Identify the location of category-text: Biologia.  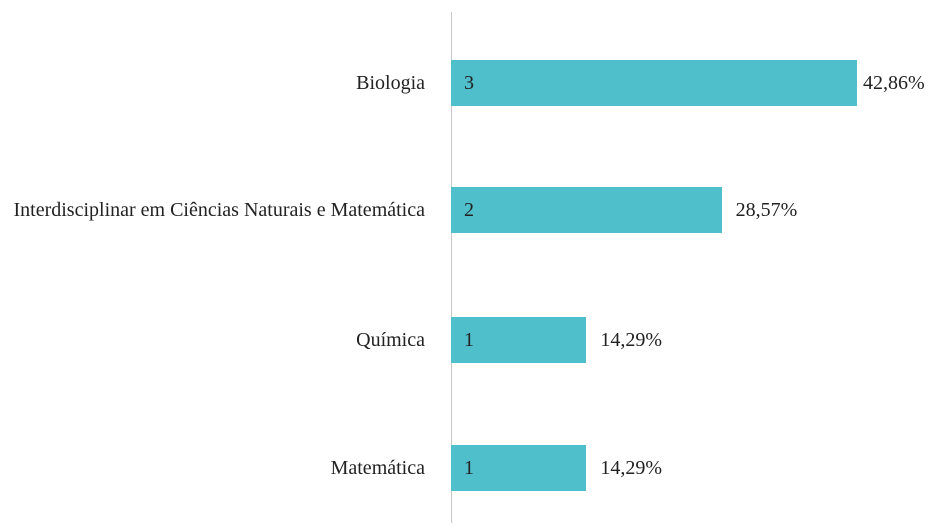
(390, 82).